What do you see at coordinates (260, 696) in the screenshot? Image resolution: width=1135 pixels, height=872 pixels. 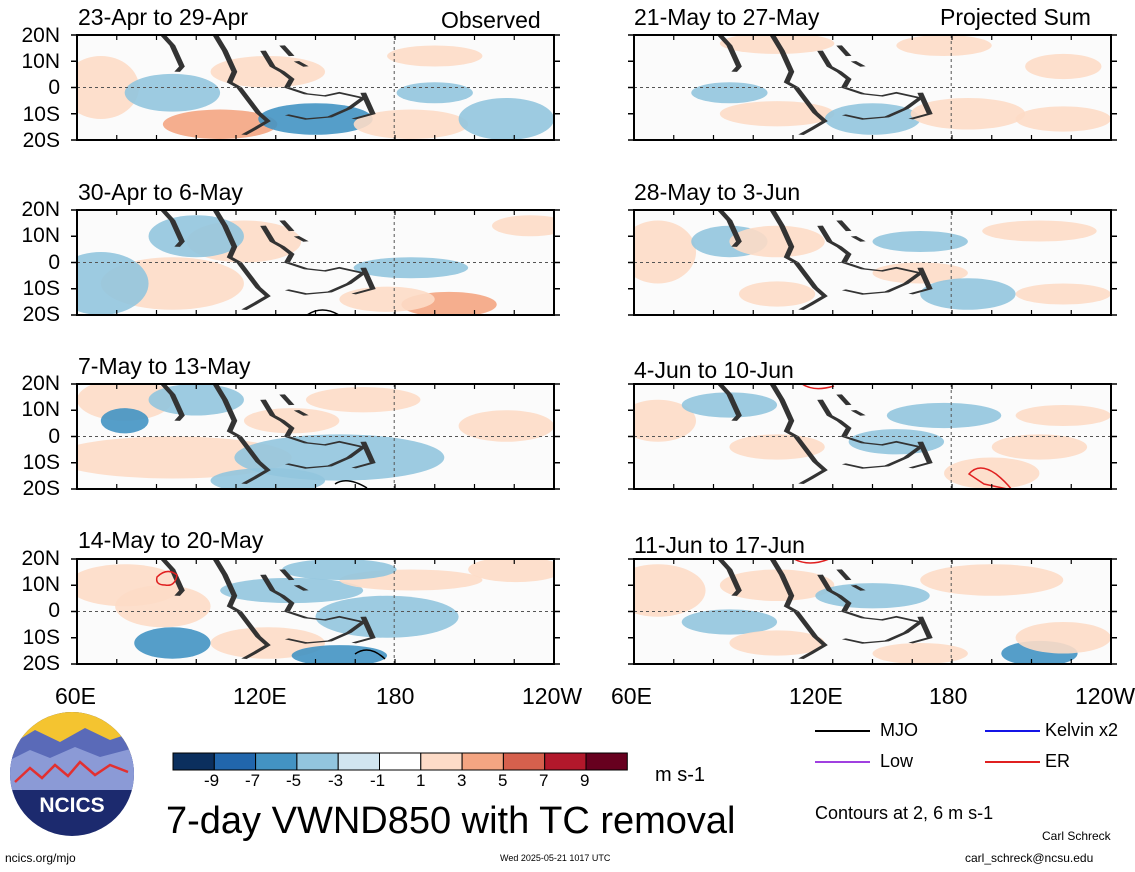 I see `lon-label: 120E` at bounding box center [260, 696].